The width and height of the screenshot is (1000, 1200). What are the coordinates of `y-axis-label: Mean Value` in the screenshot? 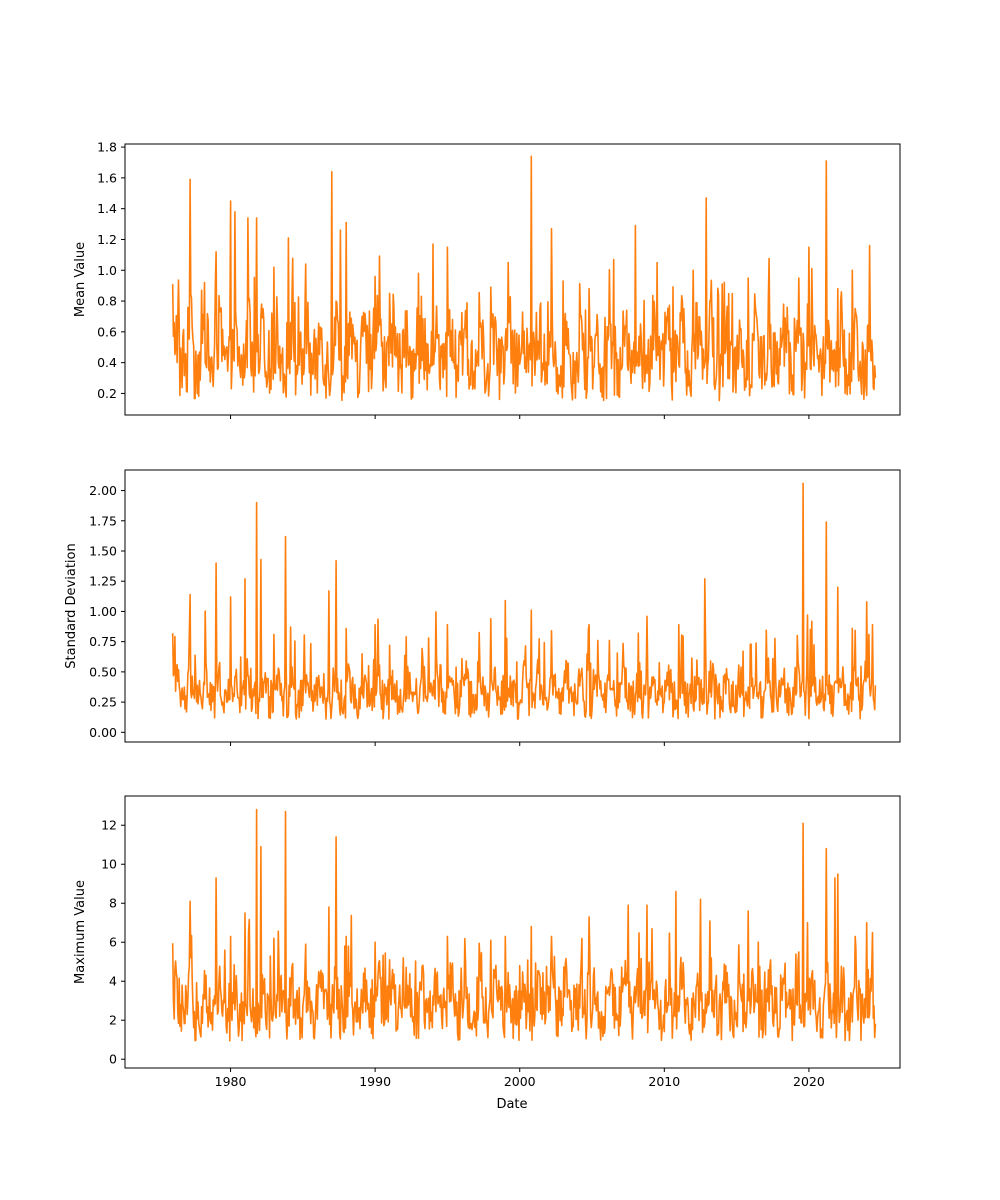 It's located at (80, 279).